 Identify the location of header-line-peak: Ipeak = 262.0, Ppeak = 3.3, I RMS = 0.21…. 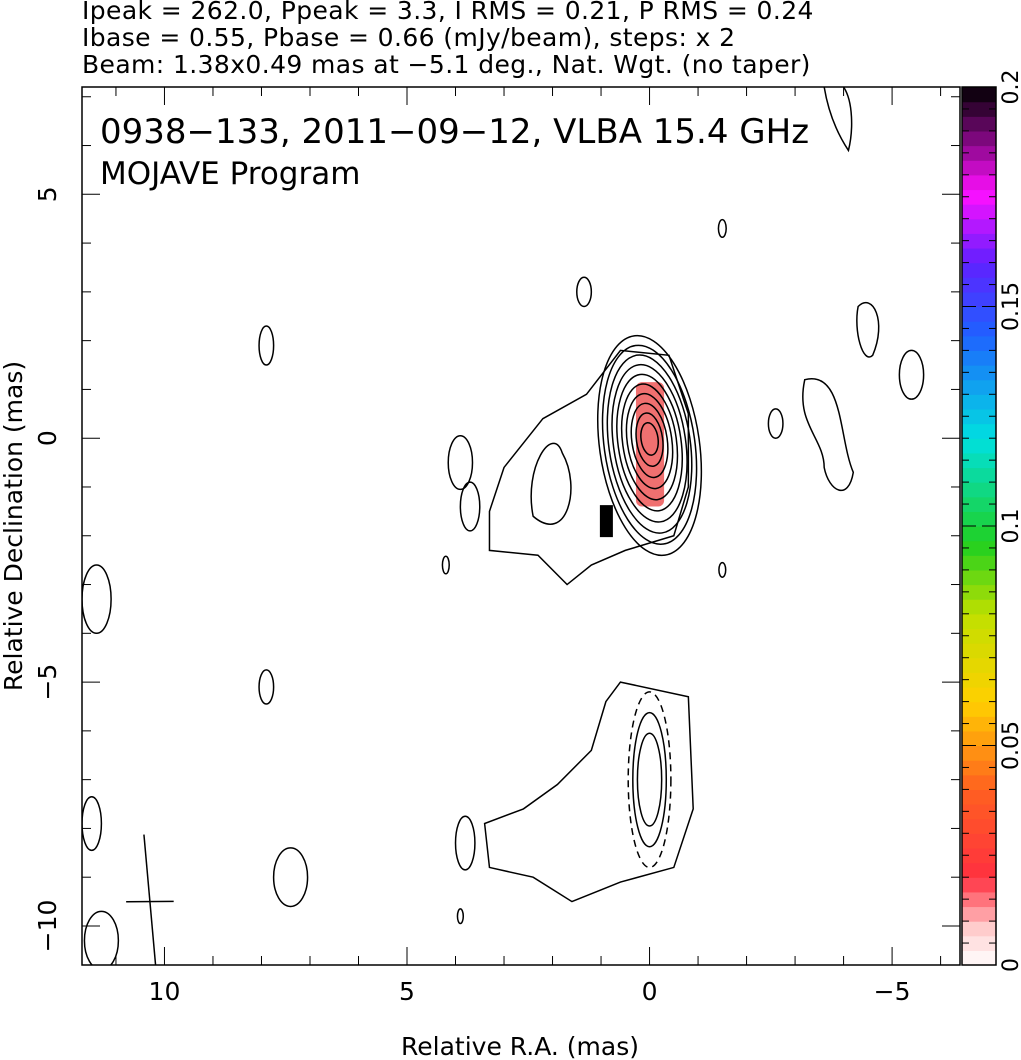
(448, 12).